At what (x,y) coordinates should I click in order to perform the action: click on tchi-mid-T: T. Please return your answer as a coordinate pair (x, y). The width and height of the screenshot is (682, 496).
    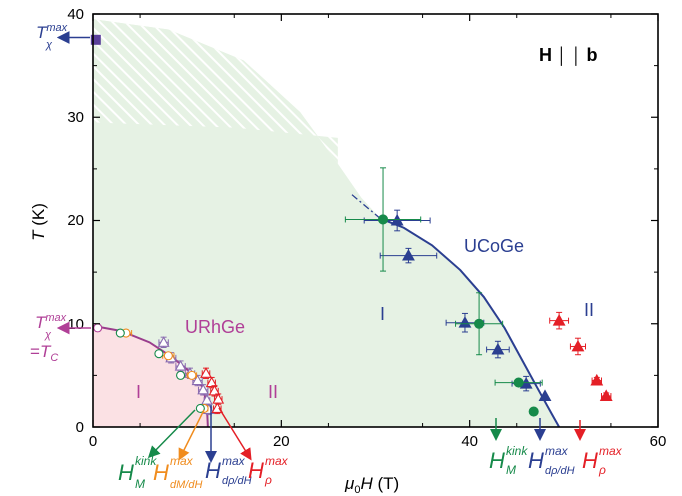
    Looking at the image, I should click on (41, 322).